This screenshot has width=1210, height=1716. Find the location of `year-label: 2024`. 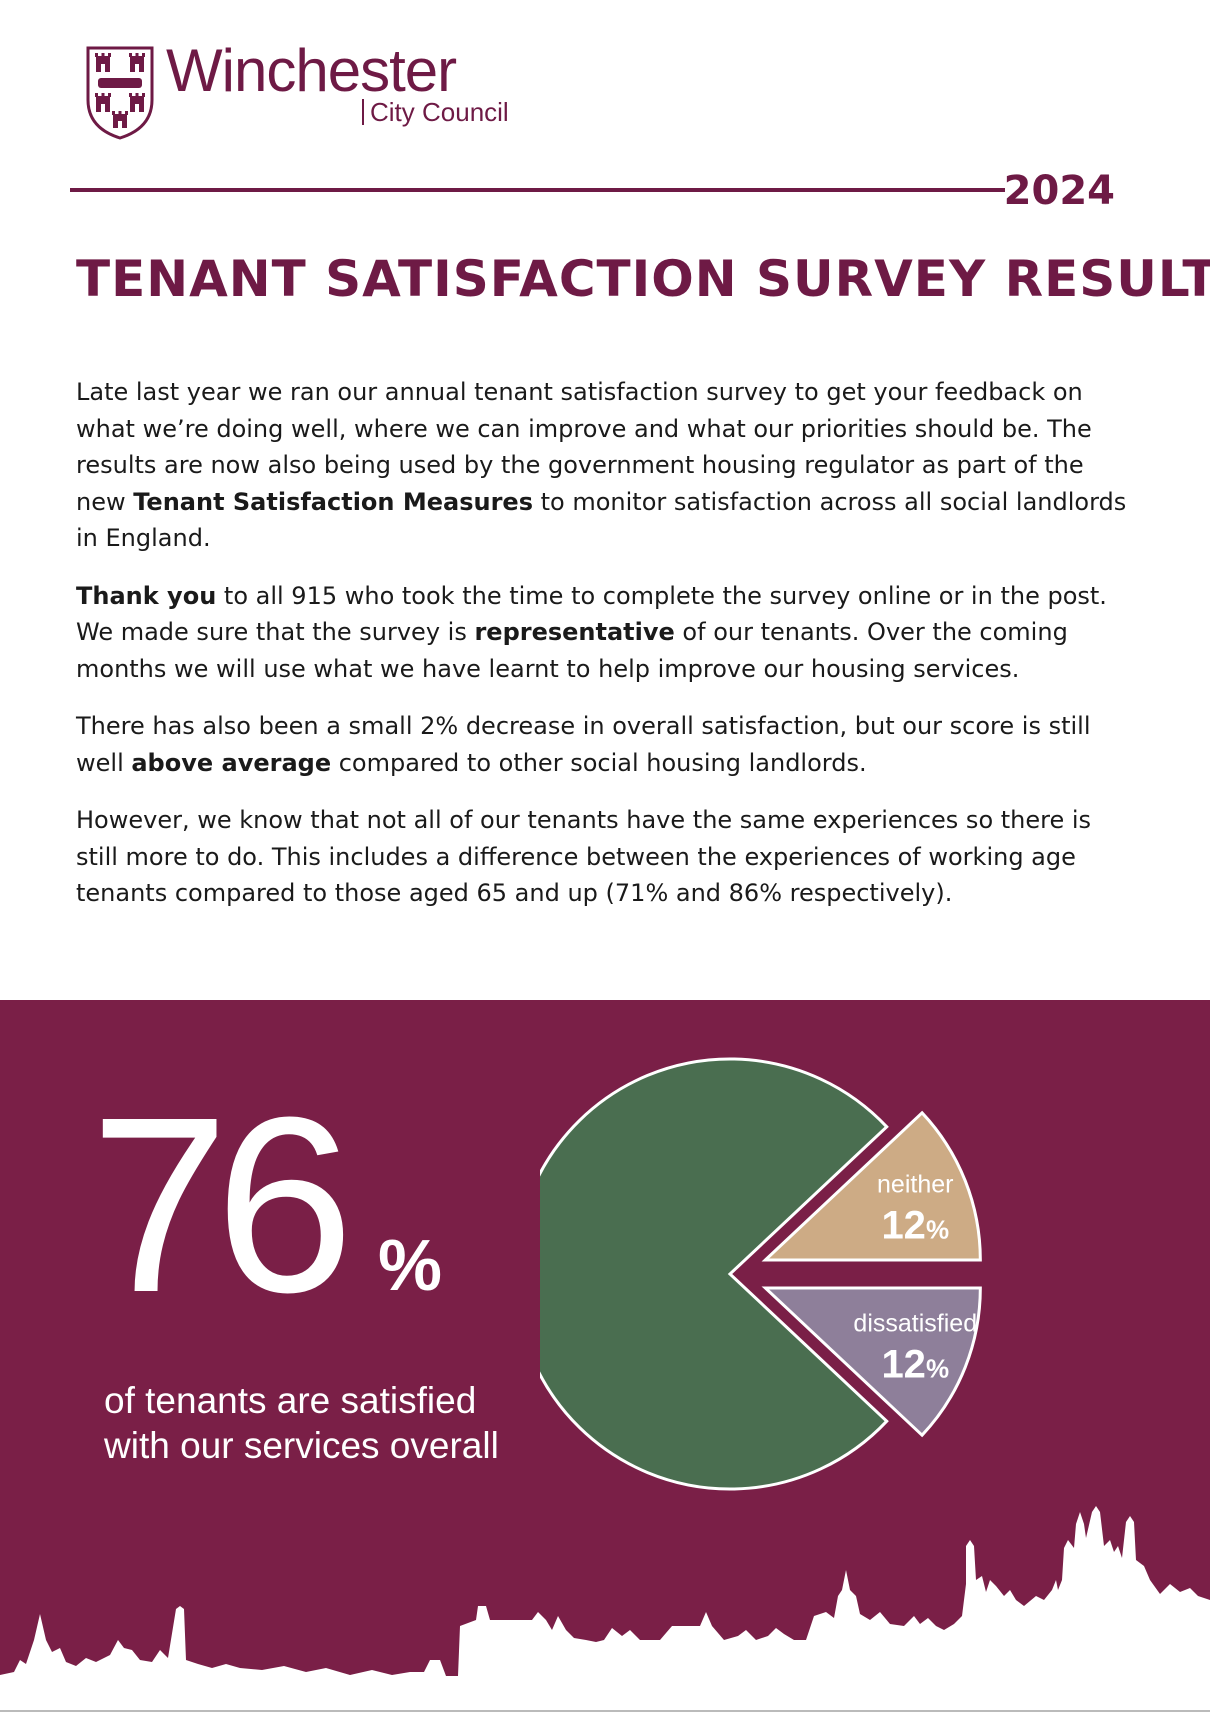

year-label: 2024 is located at coordinates (1059, 191).